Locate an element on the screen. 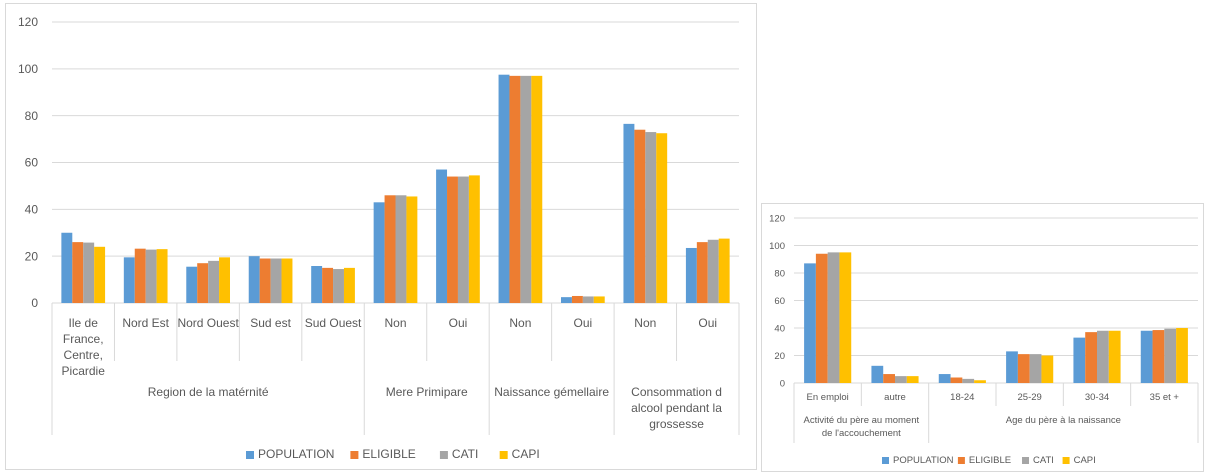  category-label: Nord Est is located at coordinates (145, 323).